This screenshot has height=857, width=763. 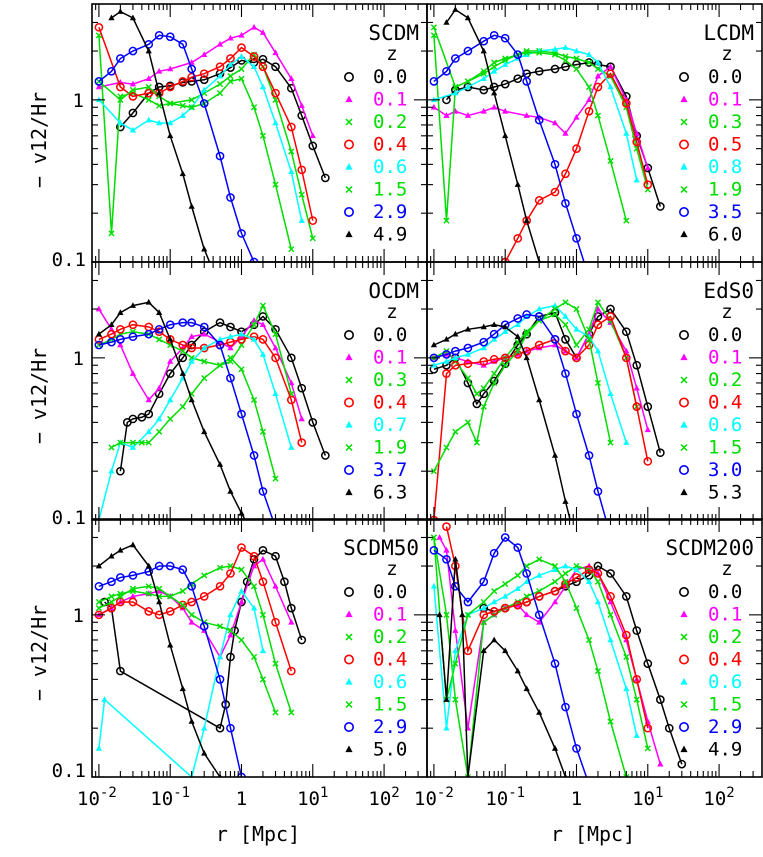 What do you see at coordinates (200, 138) in the screenshot?
I see `series-z-0.6` at bounding box center [200, 138].